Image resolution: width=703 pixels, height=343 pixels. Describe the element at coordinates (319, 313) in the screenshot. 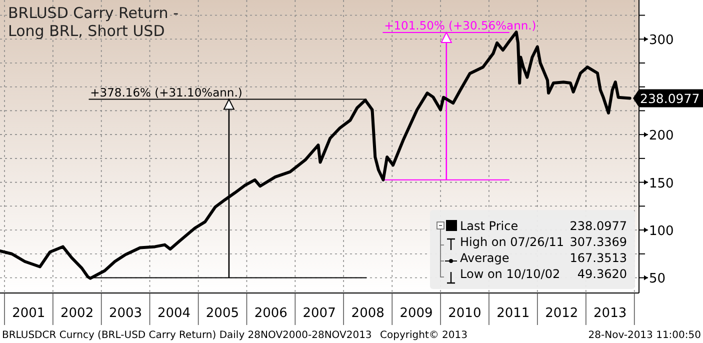

I see `x-tick-label: 2007` at that location.